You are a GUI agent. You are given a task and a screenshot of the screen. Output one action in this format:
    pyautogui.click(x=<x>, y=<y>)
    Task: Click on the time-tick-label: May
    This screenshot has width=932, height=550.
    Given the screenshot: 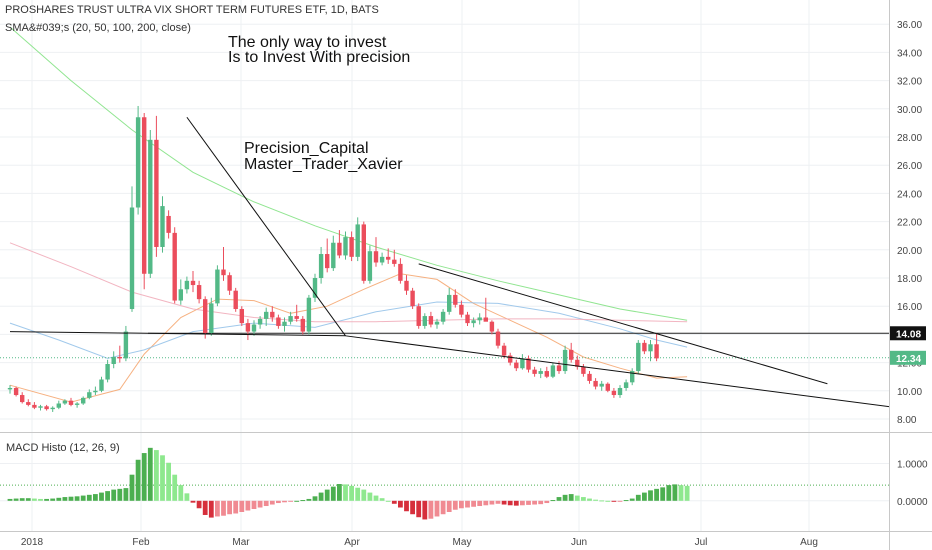 What is the action you would take?
    pyautogui.click(x=462, y=542)
    